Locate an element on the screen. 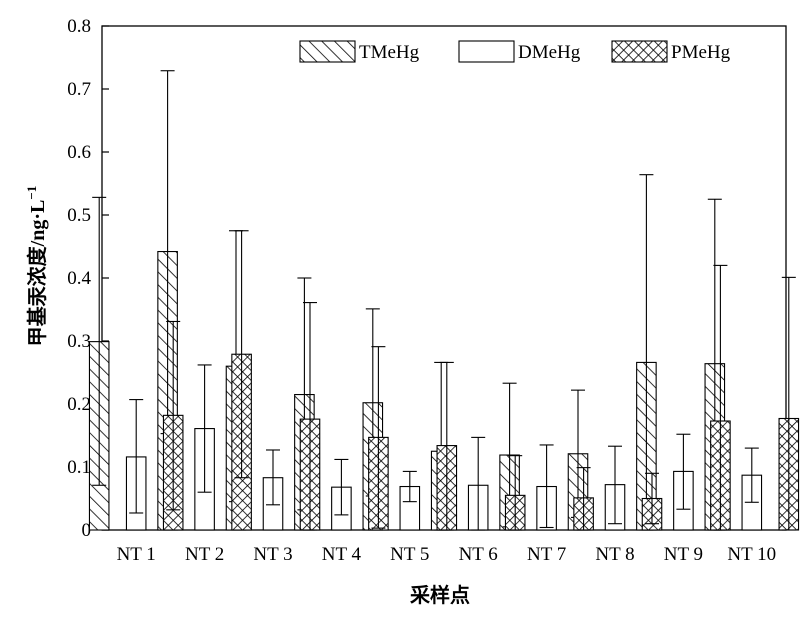 The width and height of the screenshot is (800, 625). x-tick-label: NT 7 is located at coordinates (546, 554).